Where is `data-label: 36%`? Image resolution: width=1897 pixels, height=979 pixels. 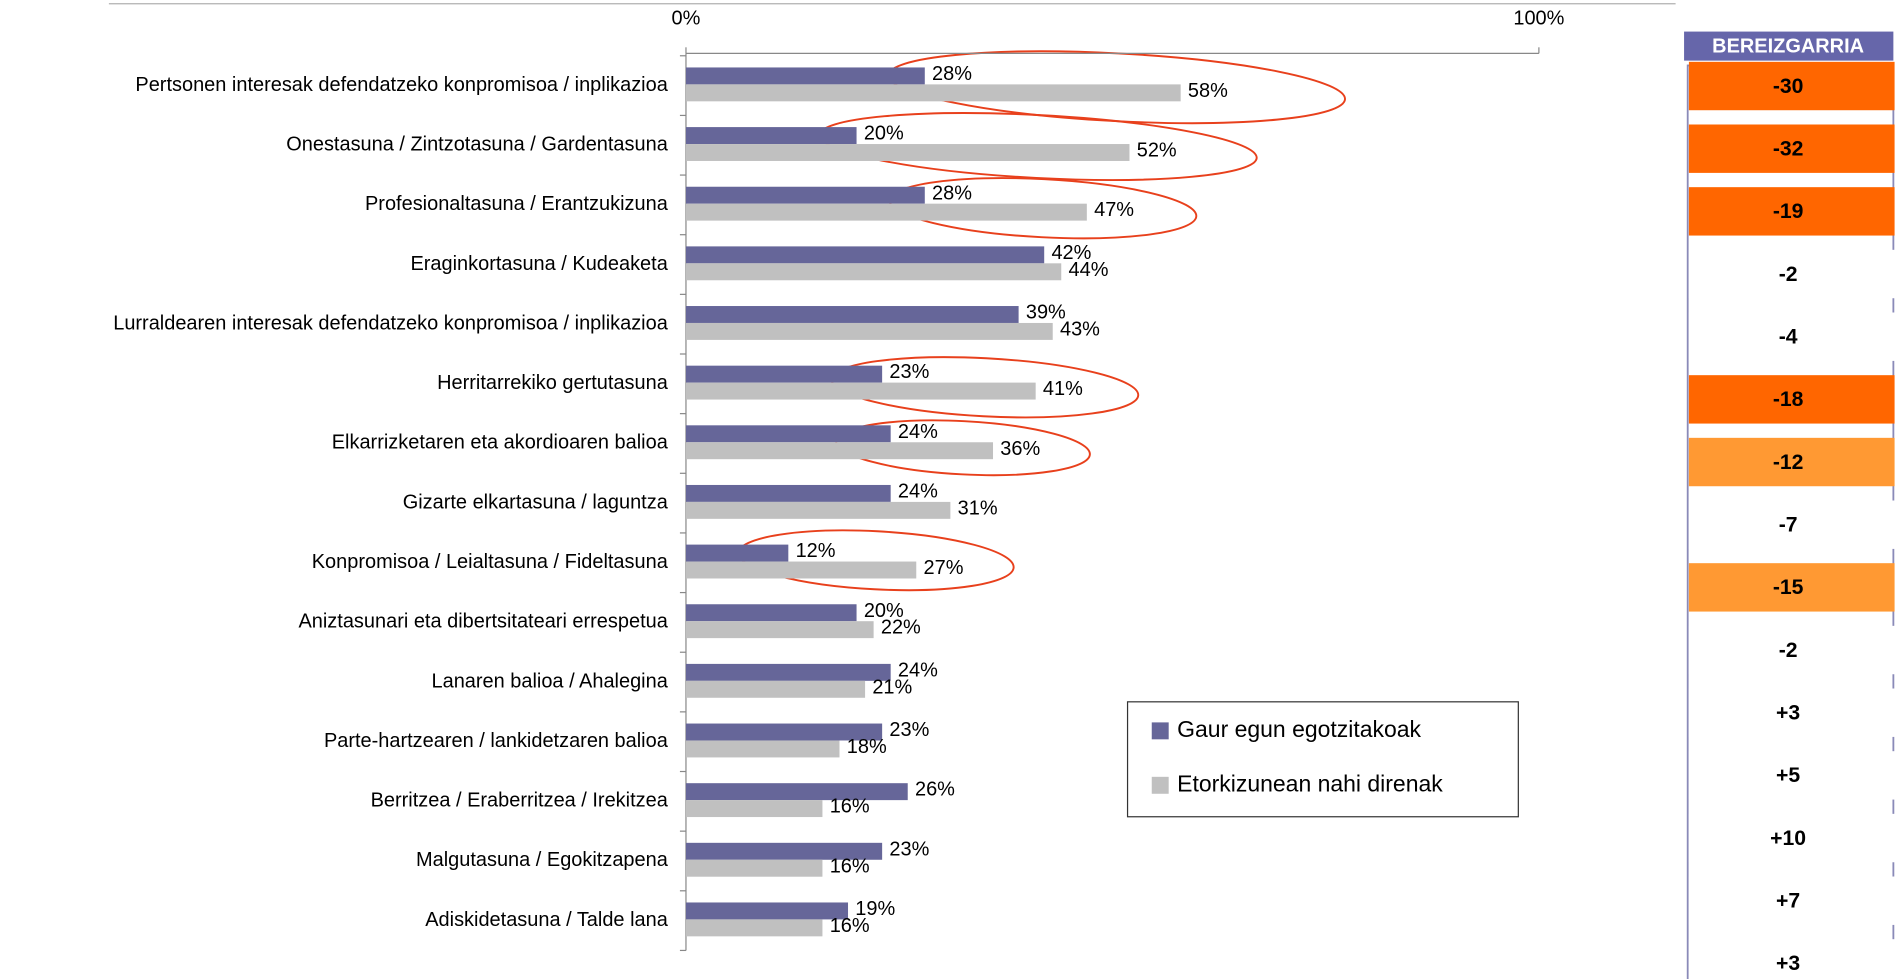 data-label: 36% is located at coordinates (1020, 449).